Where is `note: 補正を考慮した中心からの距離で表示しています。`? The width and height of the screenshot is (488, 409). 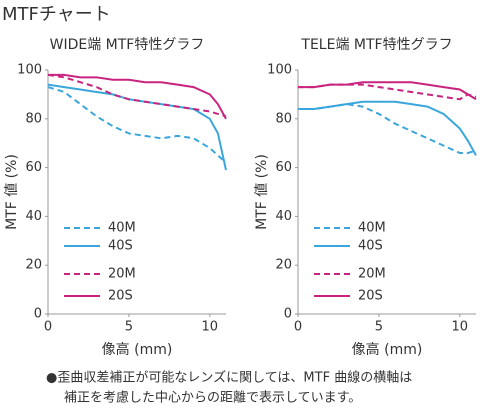
note: 補正を考慮した中心からの距離で表示しています。 is located at coordinates (212, 398).